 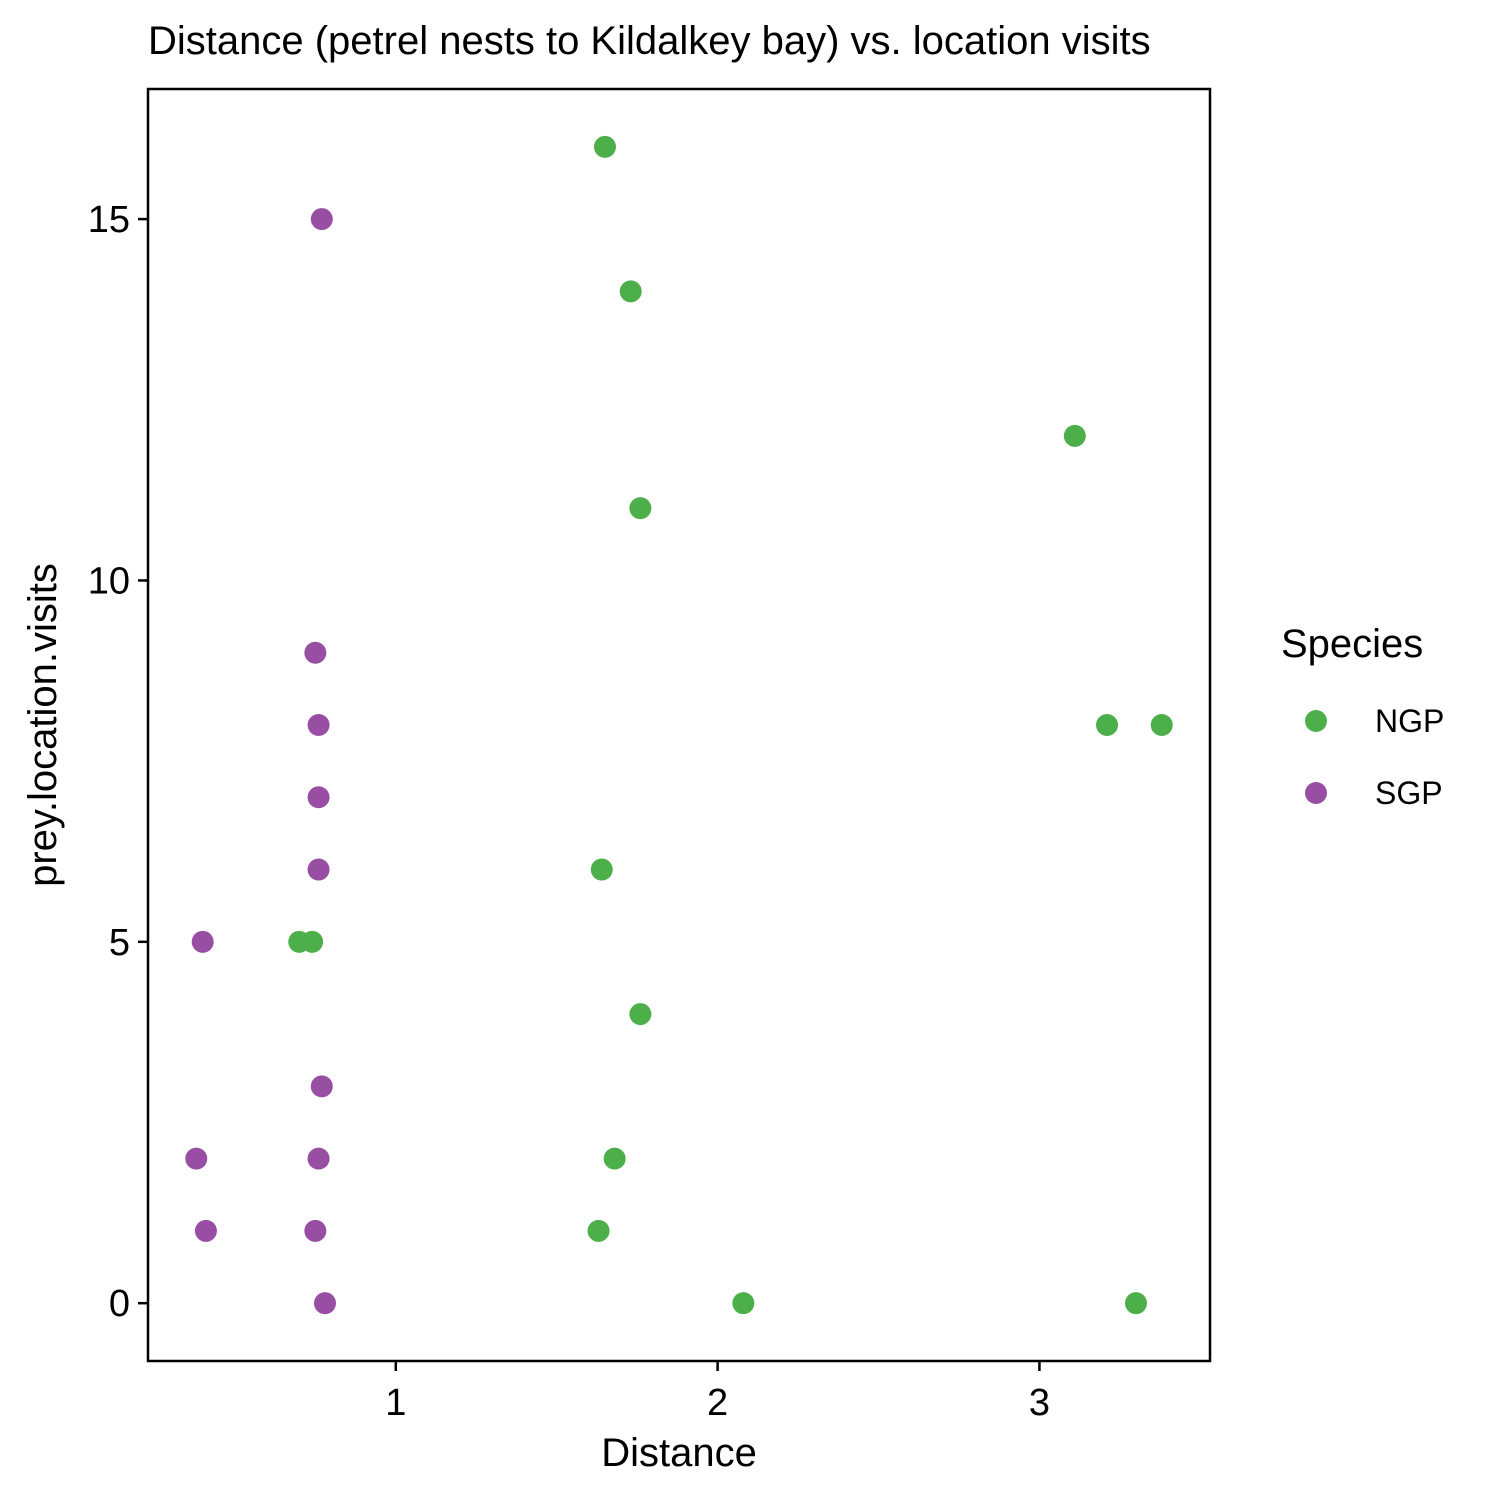 What do you see at coordinates (679, 1453) in the screenshot?
I see `x-axis-title: Distance` at bounding box center [679, 1453].